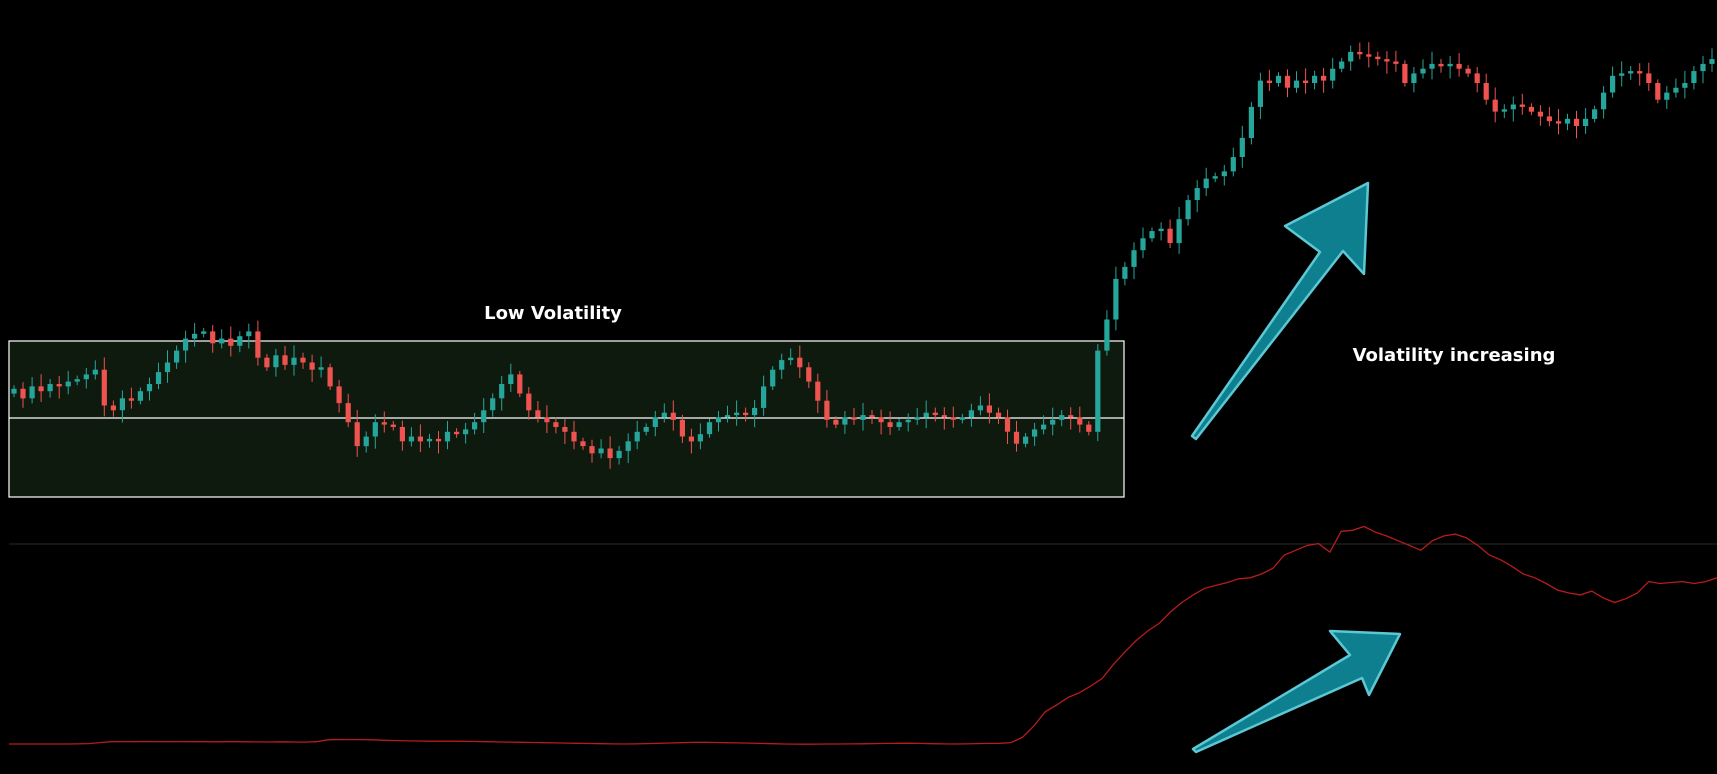 The image size is (1717, 774). I want to click on upper-trend-arrow-icon, so click(1280, 311).